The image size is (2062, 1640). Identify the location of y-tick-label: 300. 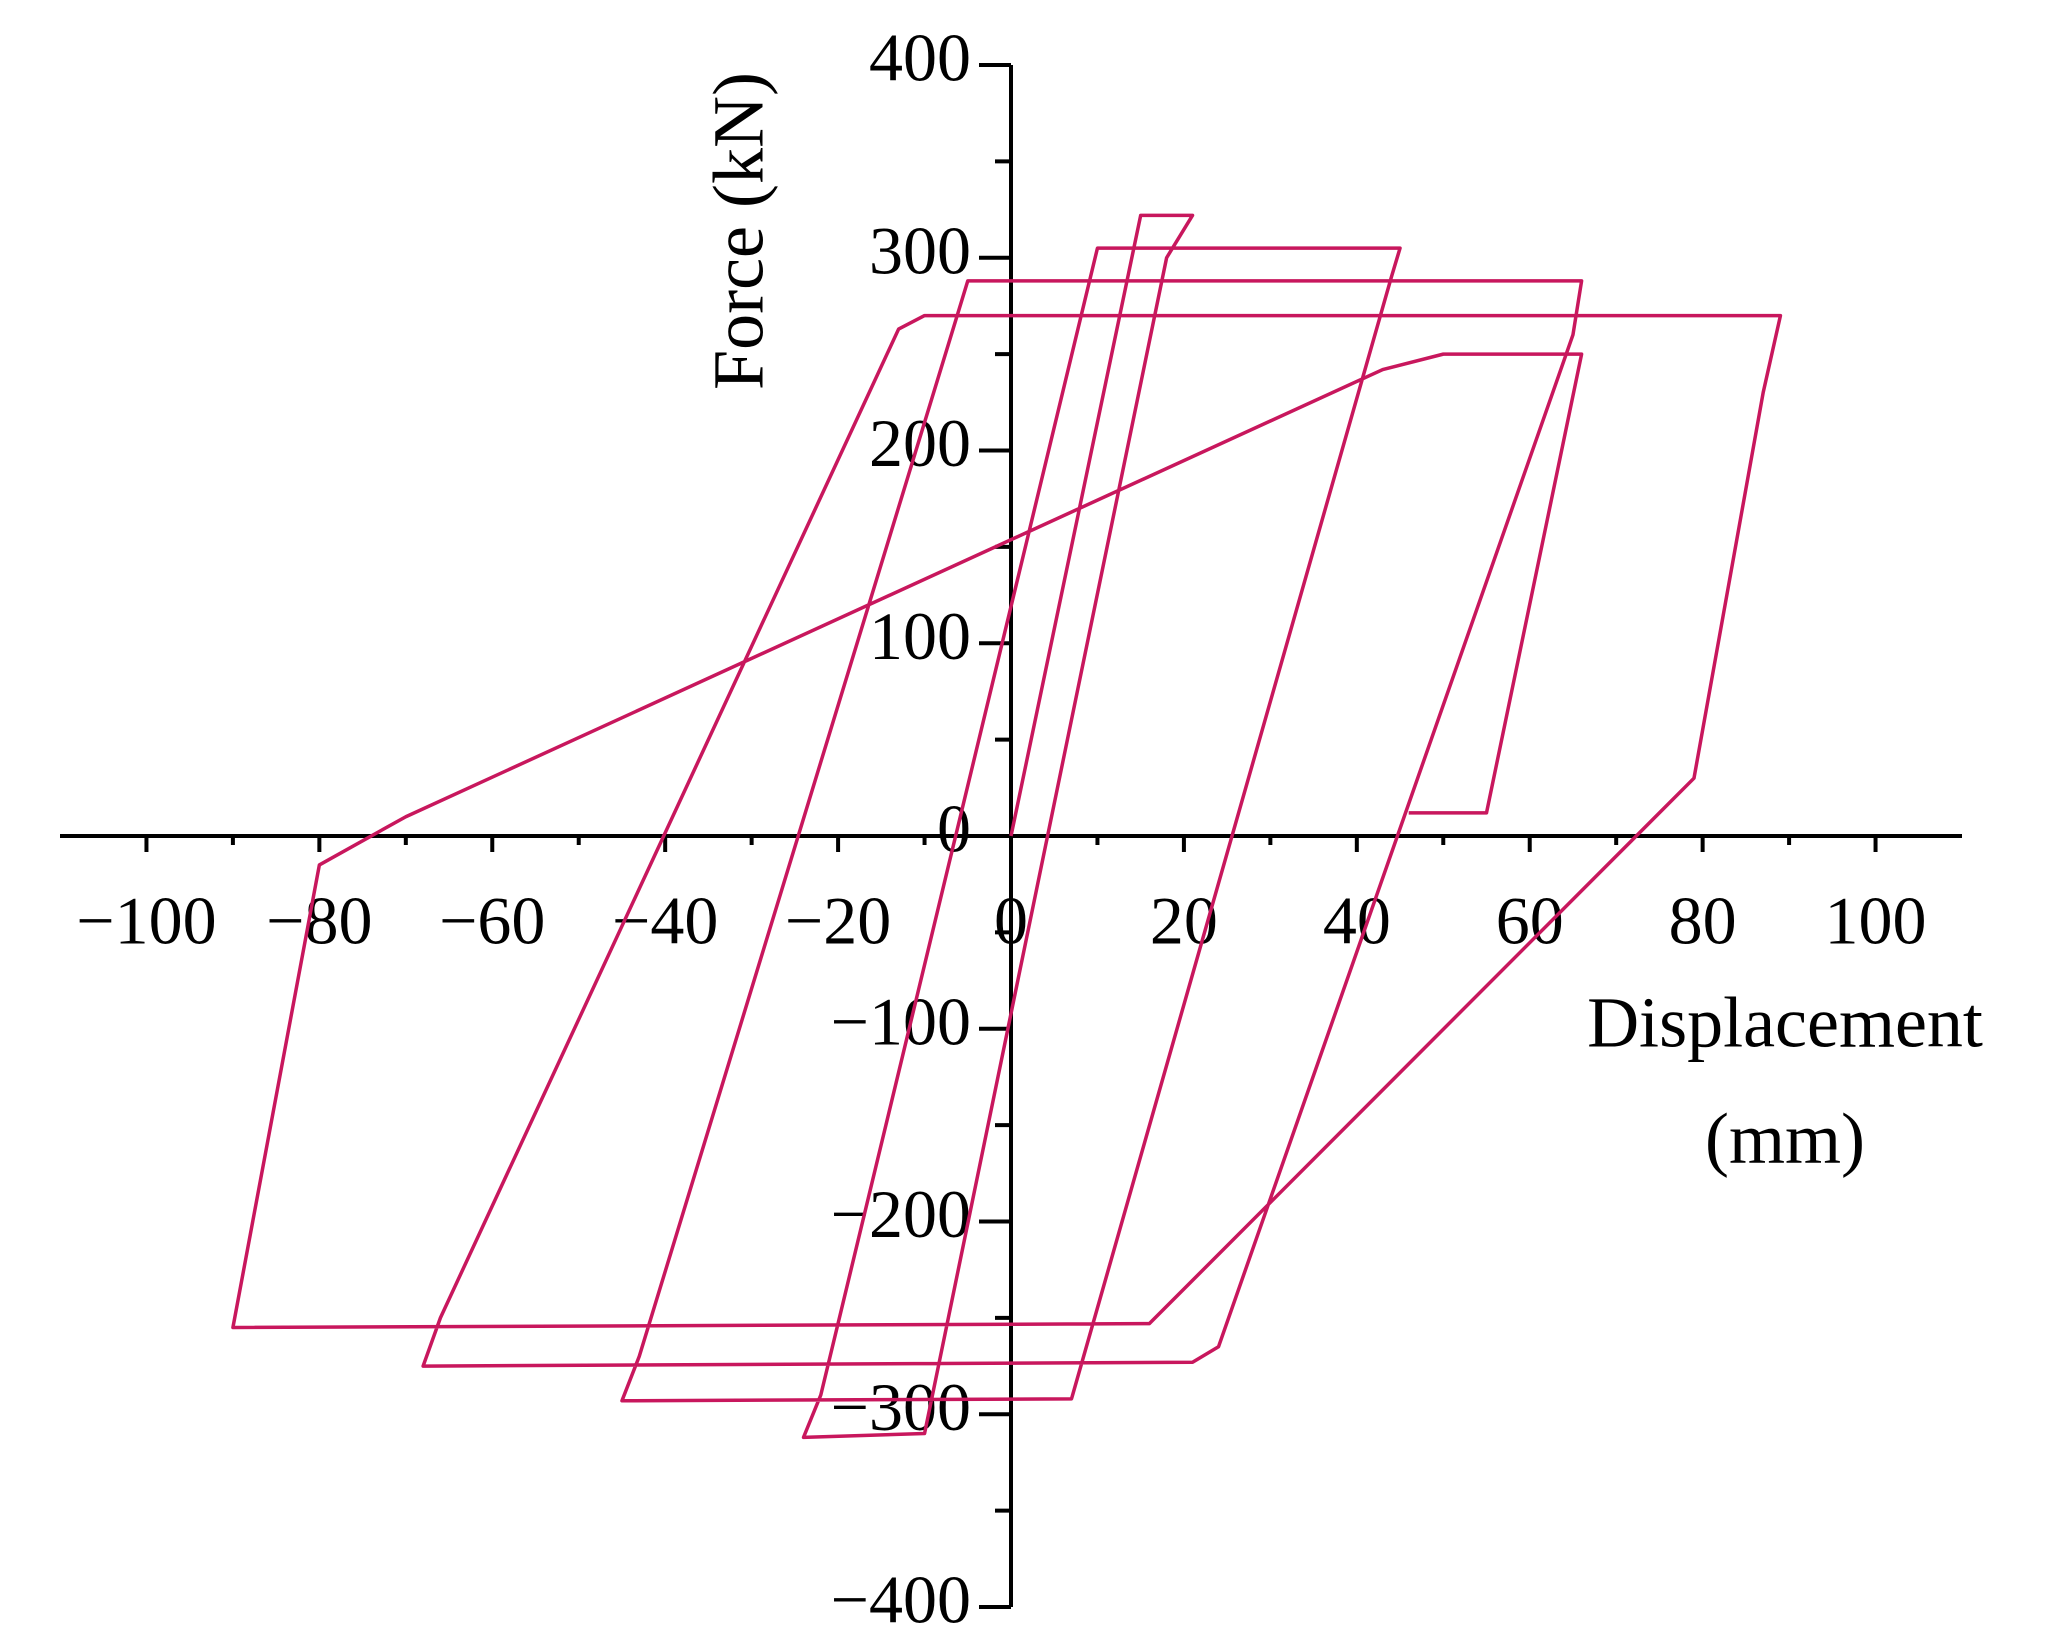
(920, 250).